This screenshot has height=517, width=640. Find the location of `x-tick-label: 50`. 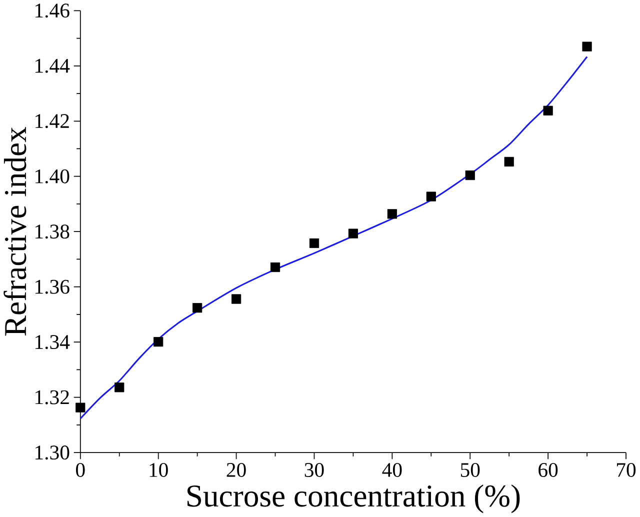

x-tick-label: 50 is located at coordinates (470, 470).